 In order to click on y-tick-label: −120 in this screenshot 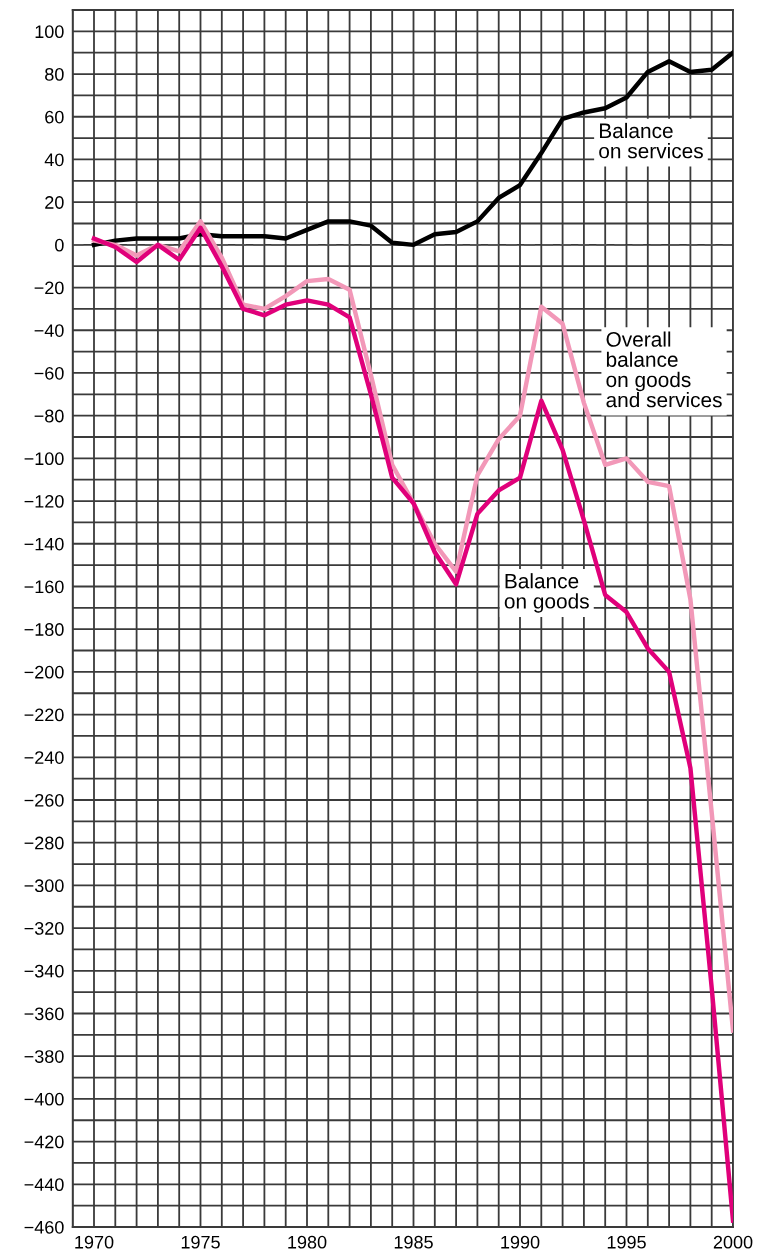, I will do `click(44, 501)`.